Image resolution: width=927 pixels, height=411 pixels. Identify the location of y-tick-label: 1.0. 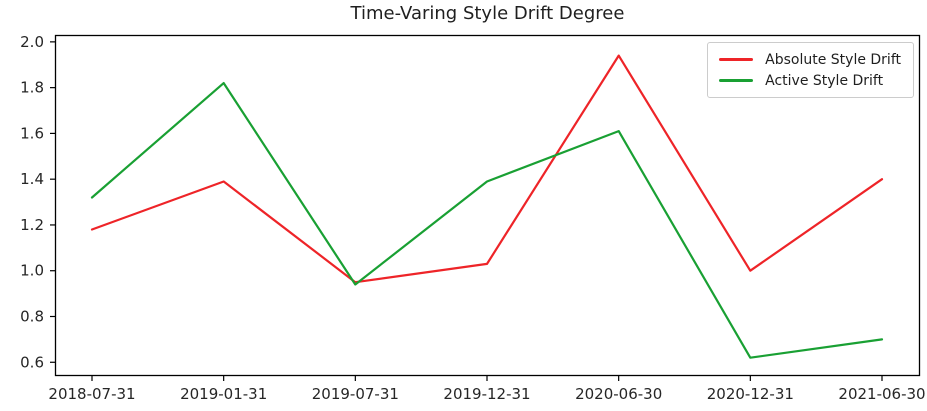
(32, 271).